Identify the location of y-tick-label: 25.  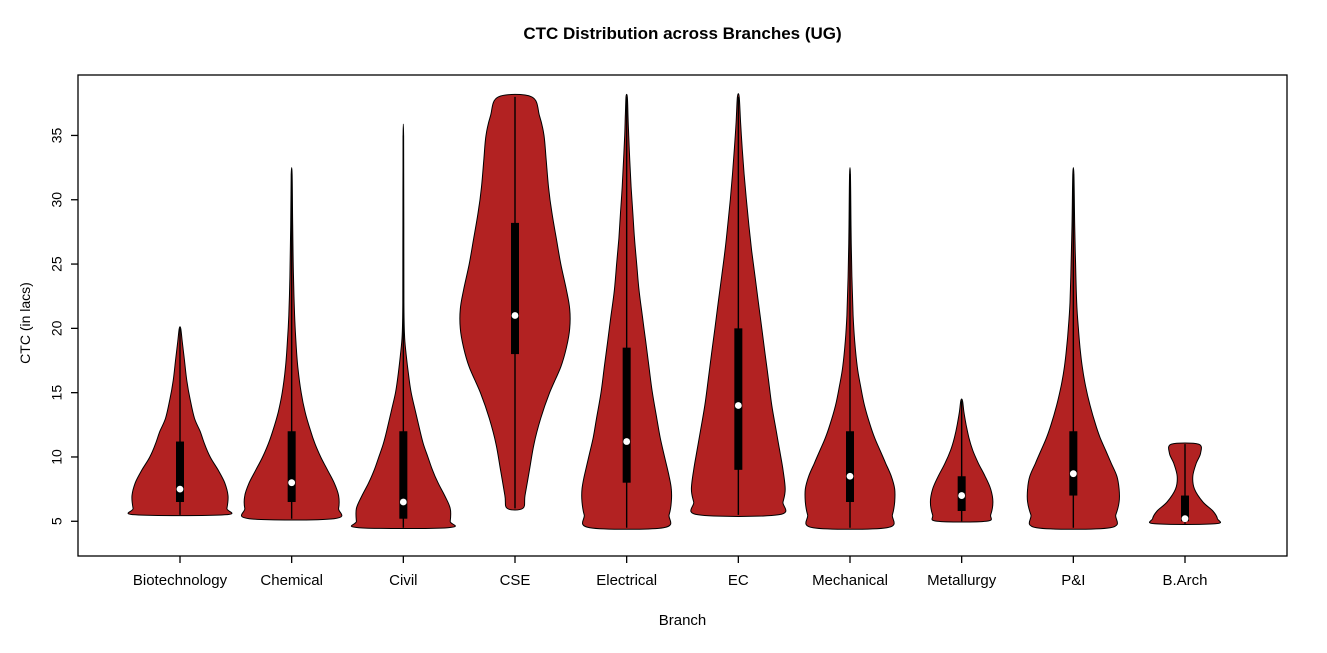
(57, 264).